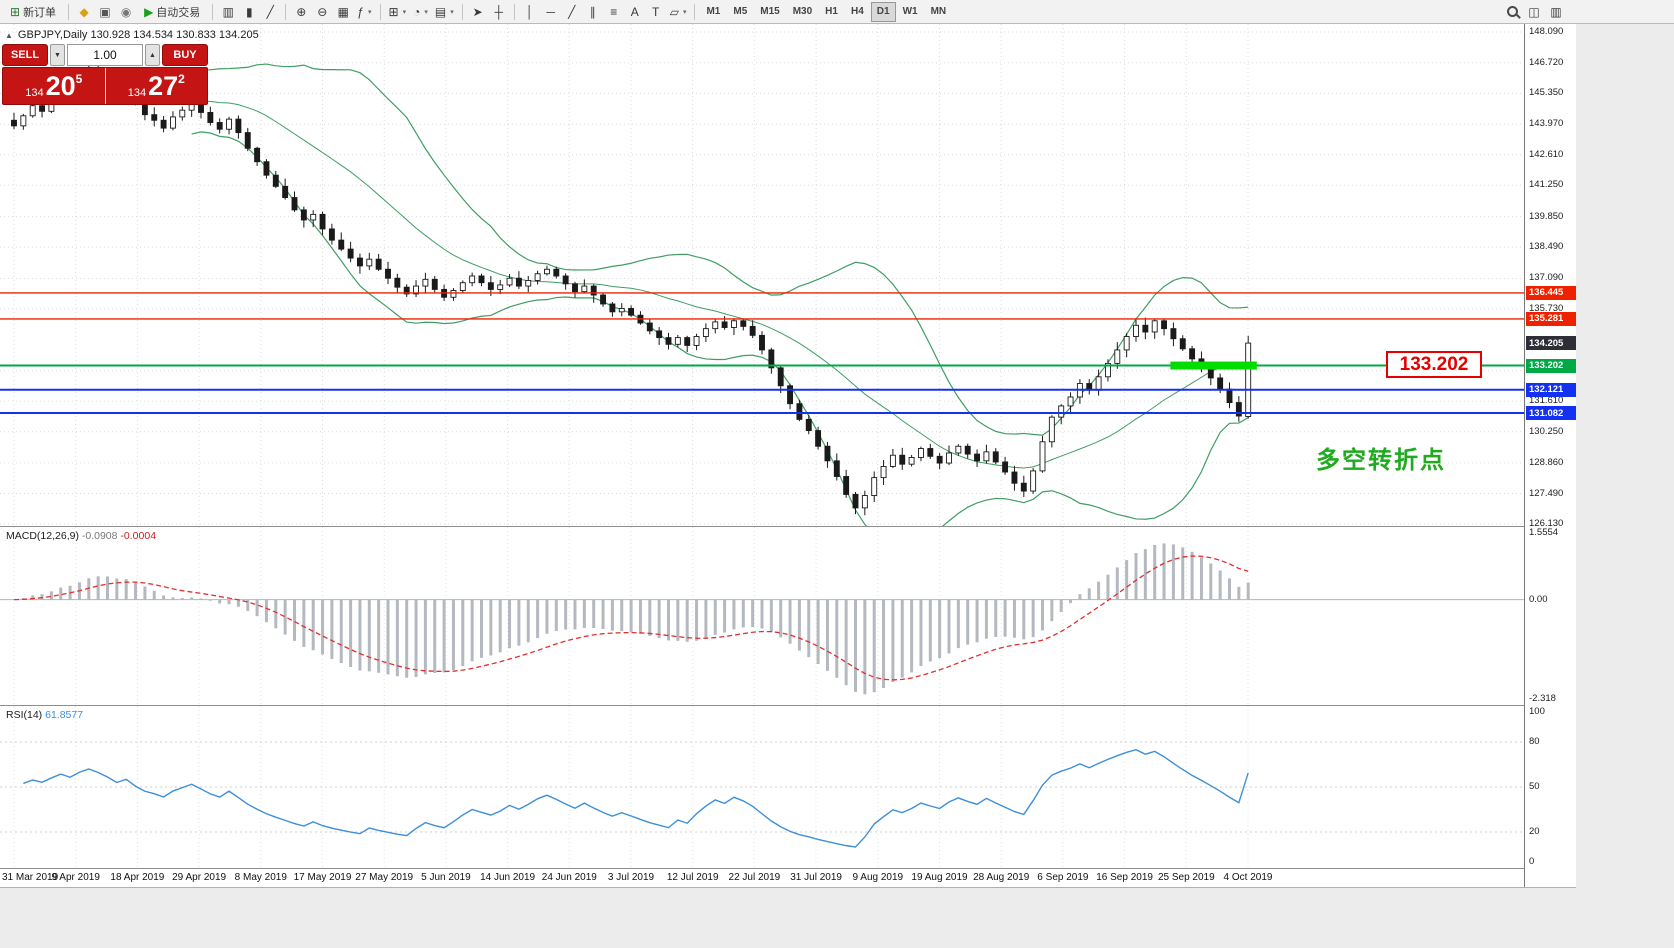  Describe the element at coordinates (444, 12) in the screenshot. I see `templates-icon: ▤ ▾` at that location.